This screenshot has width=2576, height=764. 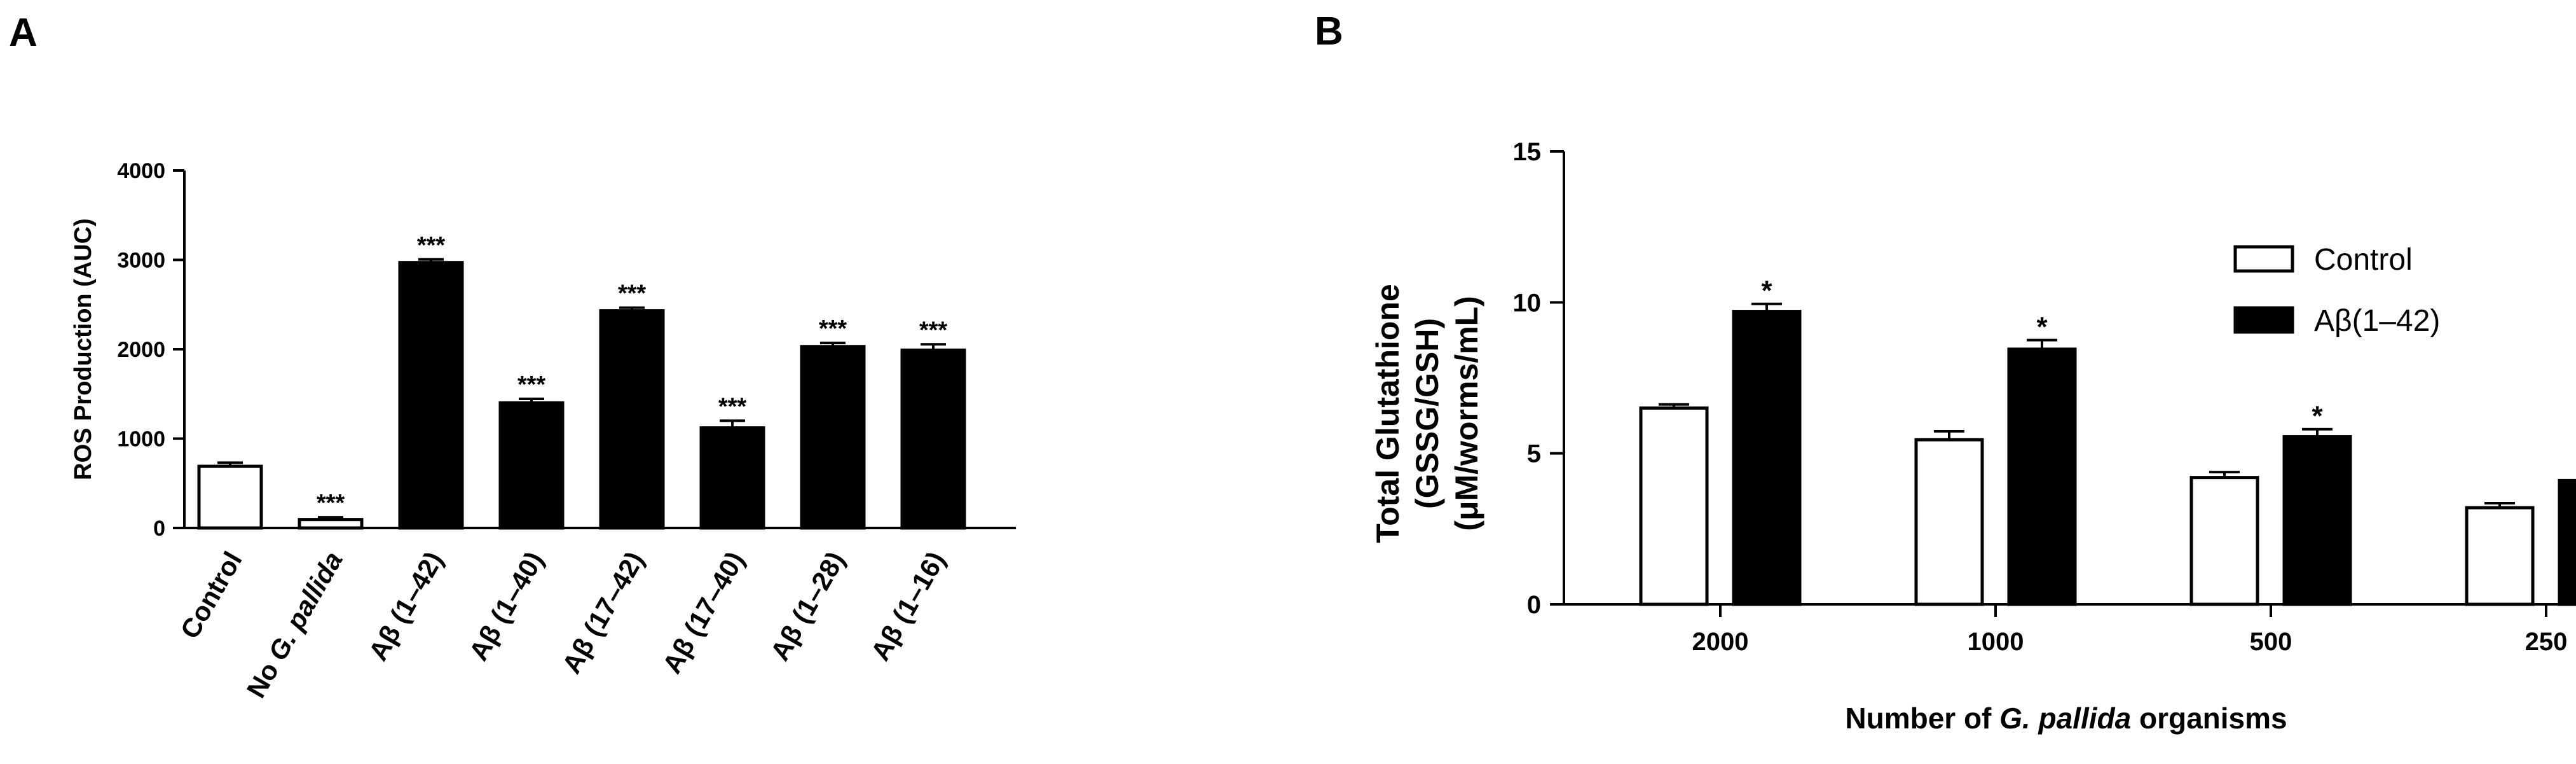 I want to click on panel-a-y-ticks: 0 1000 2000 3000 4000, so click(x=150, y=350).